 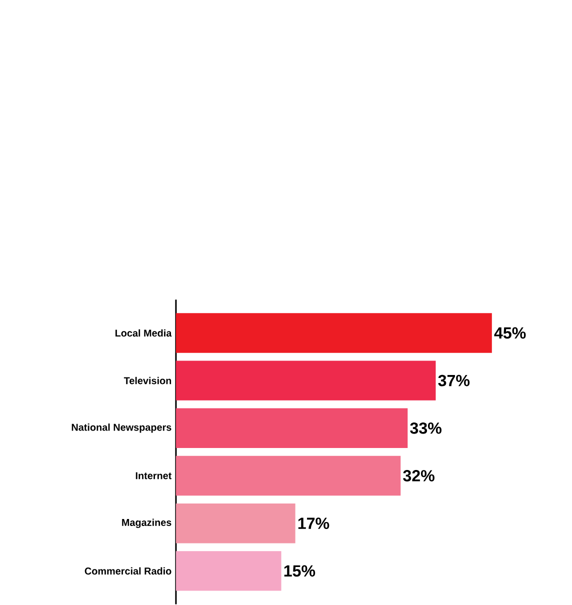 I want to click on y-tick-label: Local Media, so click(x=143, y=333).